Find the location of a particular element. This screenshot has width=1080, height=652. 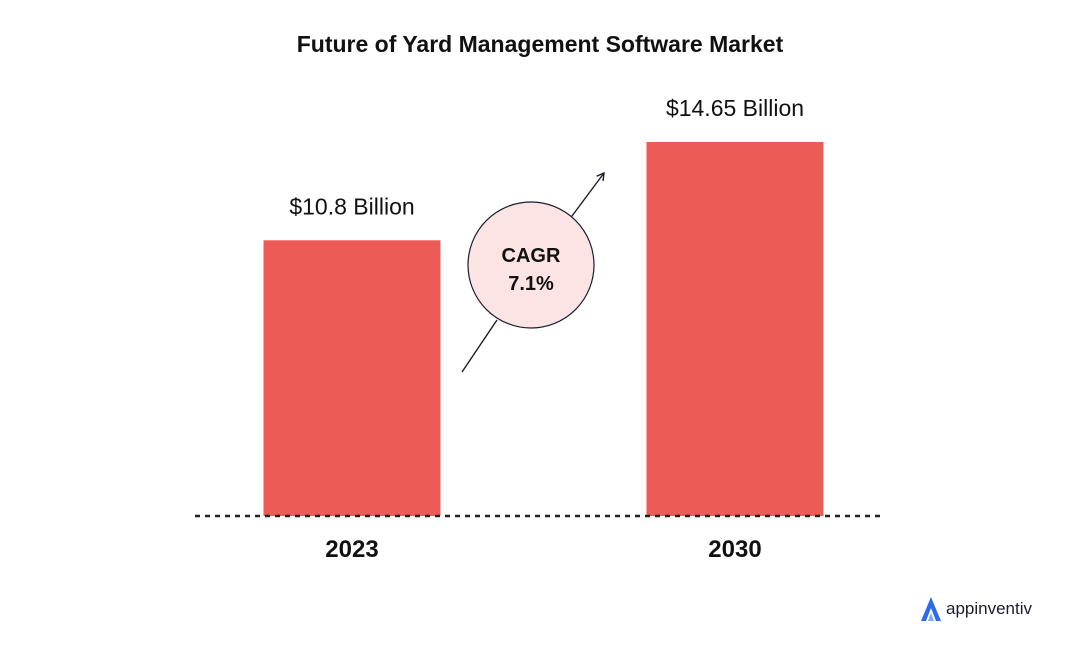

cagr-label: CAGR is located at coordinates (531, 256).